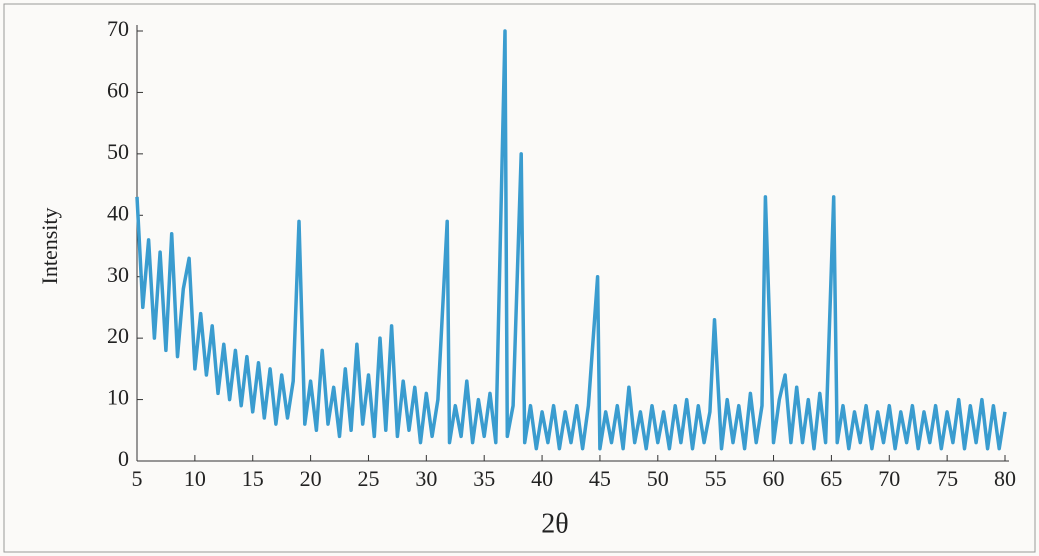  Describe the element at coordinates (118, 151) in the screenshot. I see `y-tick-label: 50` at that location.